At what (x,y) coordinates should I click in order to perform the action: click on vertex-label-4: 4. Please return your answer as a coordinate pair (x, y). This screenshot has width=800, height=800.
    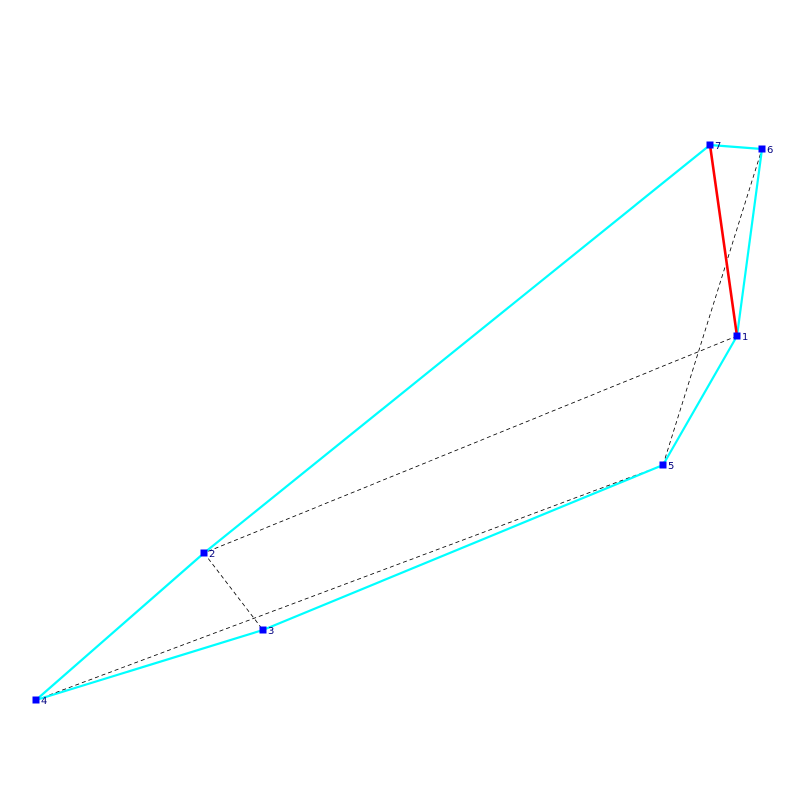
    Looking at the image, I should click on (44, 701).